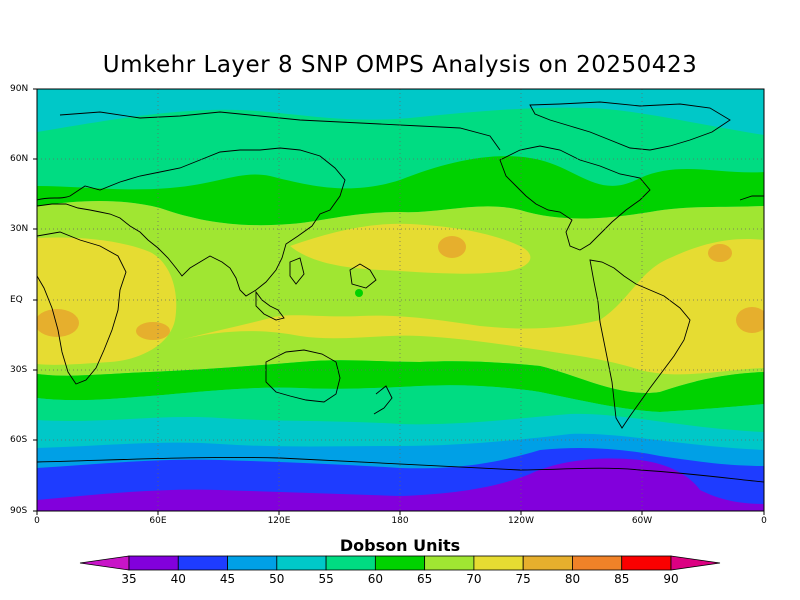  What do you see at coordinates (277, 579) in the screenshot?
I see `colorbar-tick-label: 50` at bounding box center [277, 579].